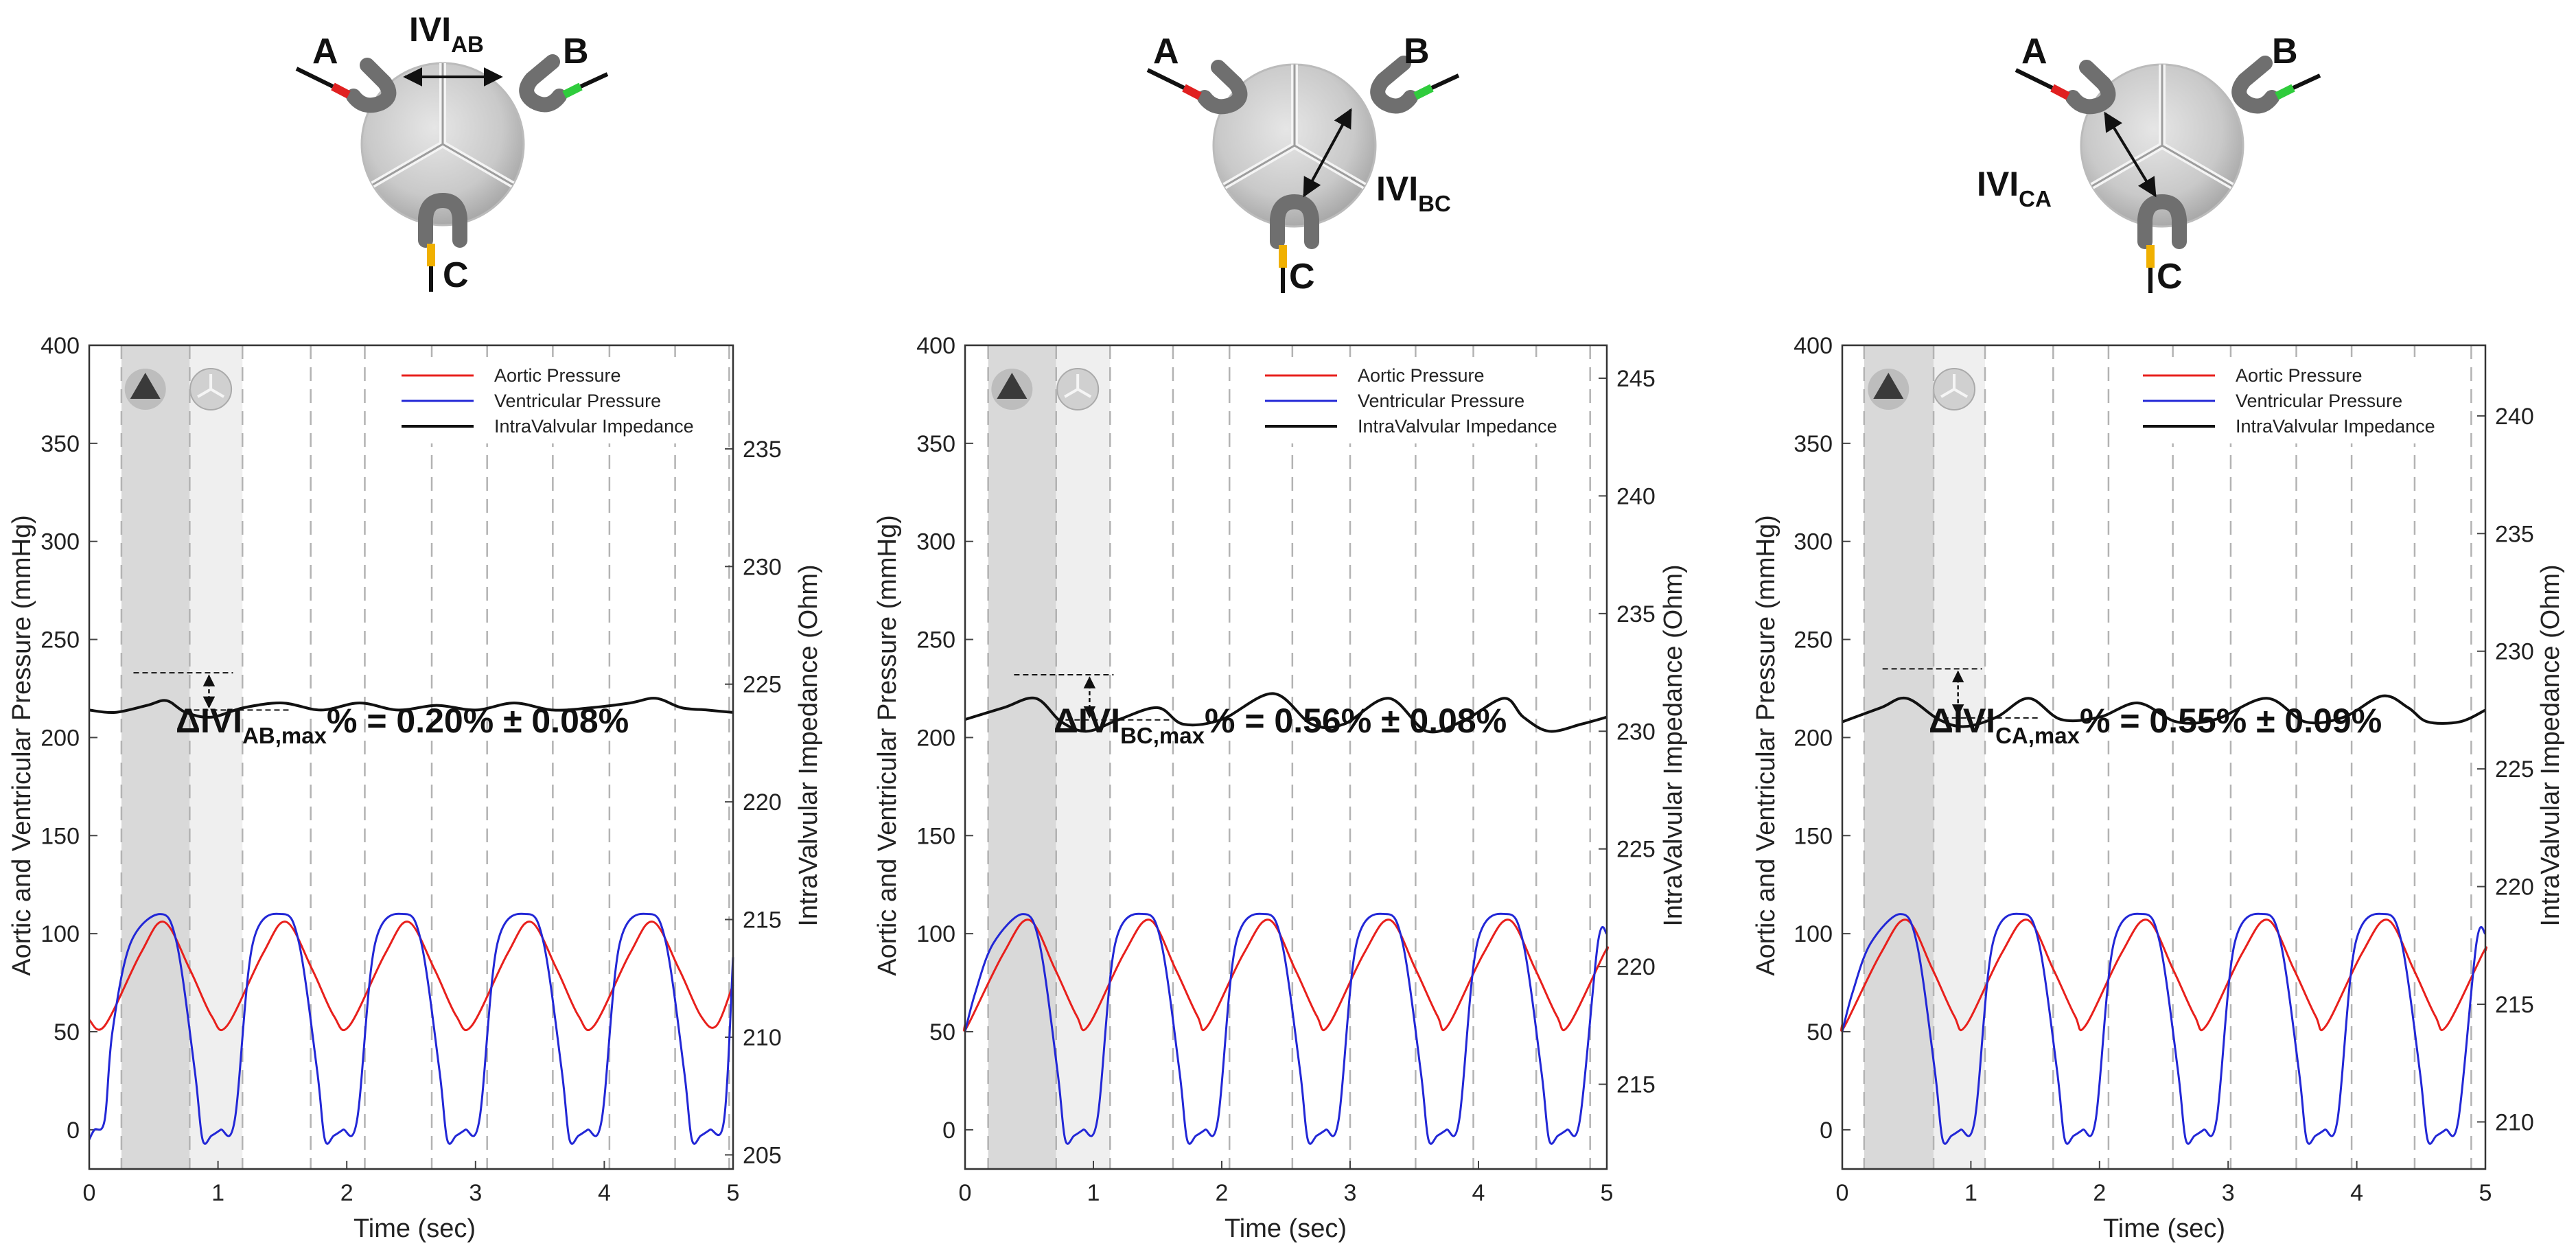 The image size is (2576, 1250). What do you see at coordinates (1356, 721) in the screenshot?
I see `stat-tail: % = 0.56% ± 0.08%` at bounding box center [1356, 721].